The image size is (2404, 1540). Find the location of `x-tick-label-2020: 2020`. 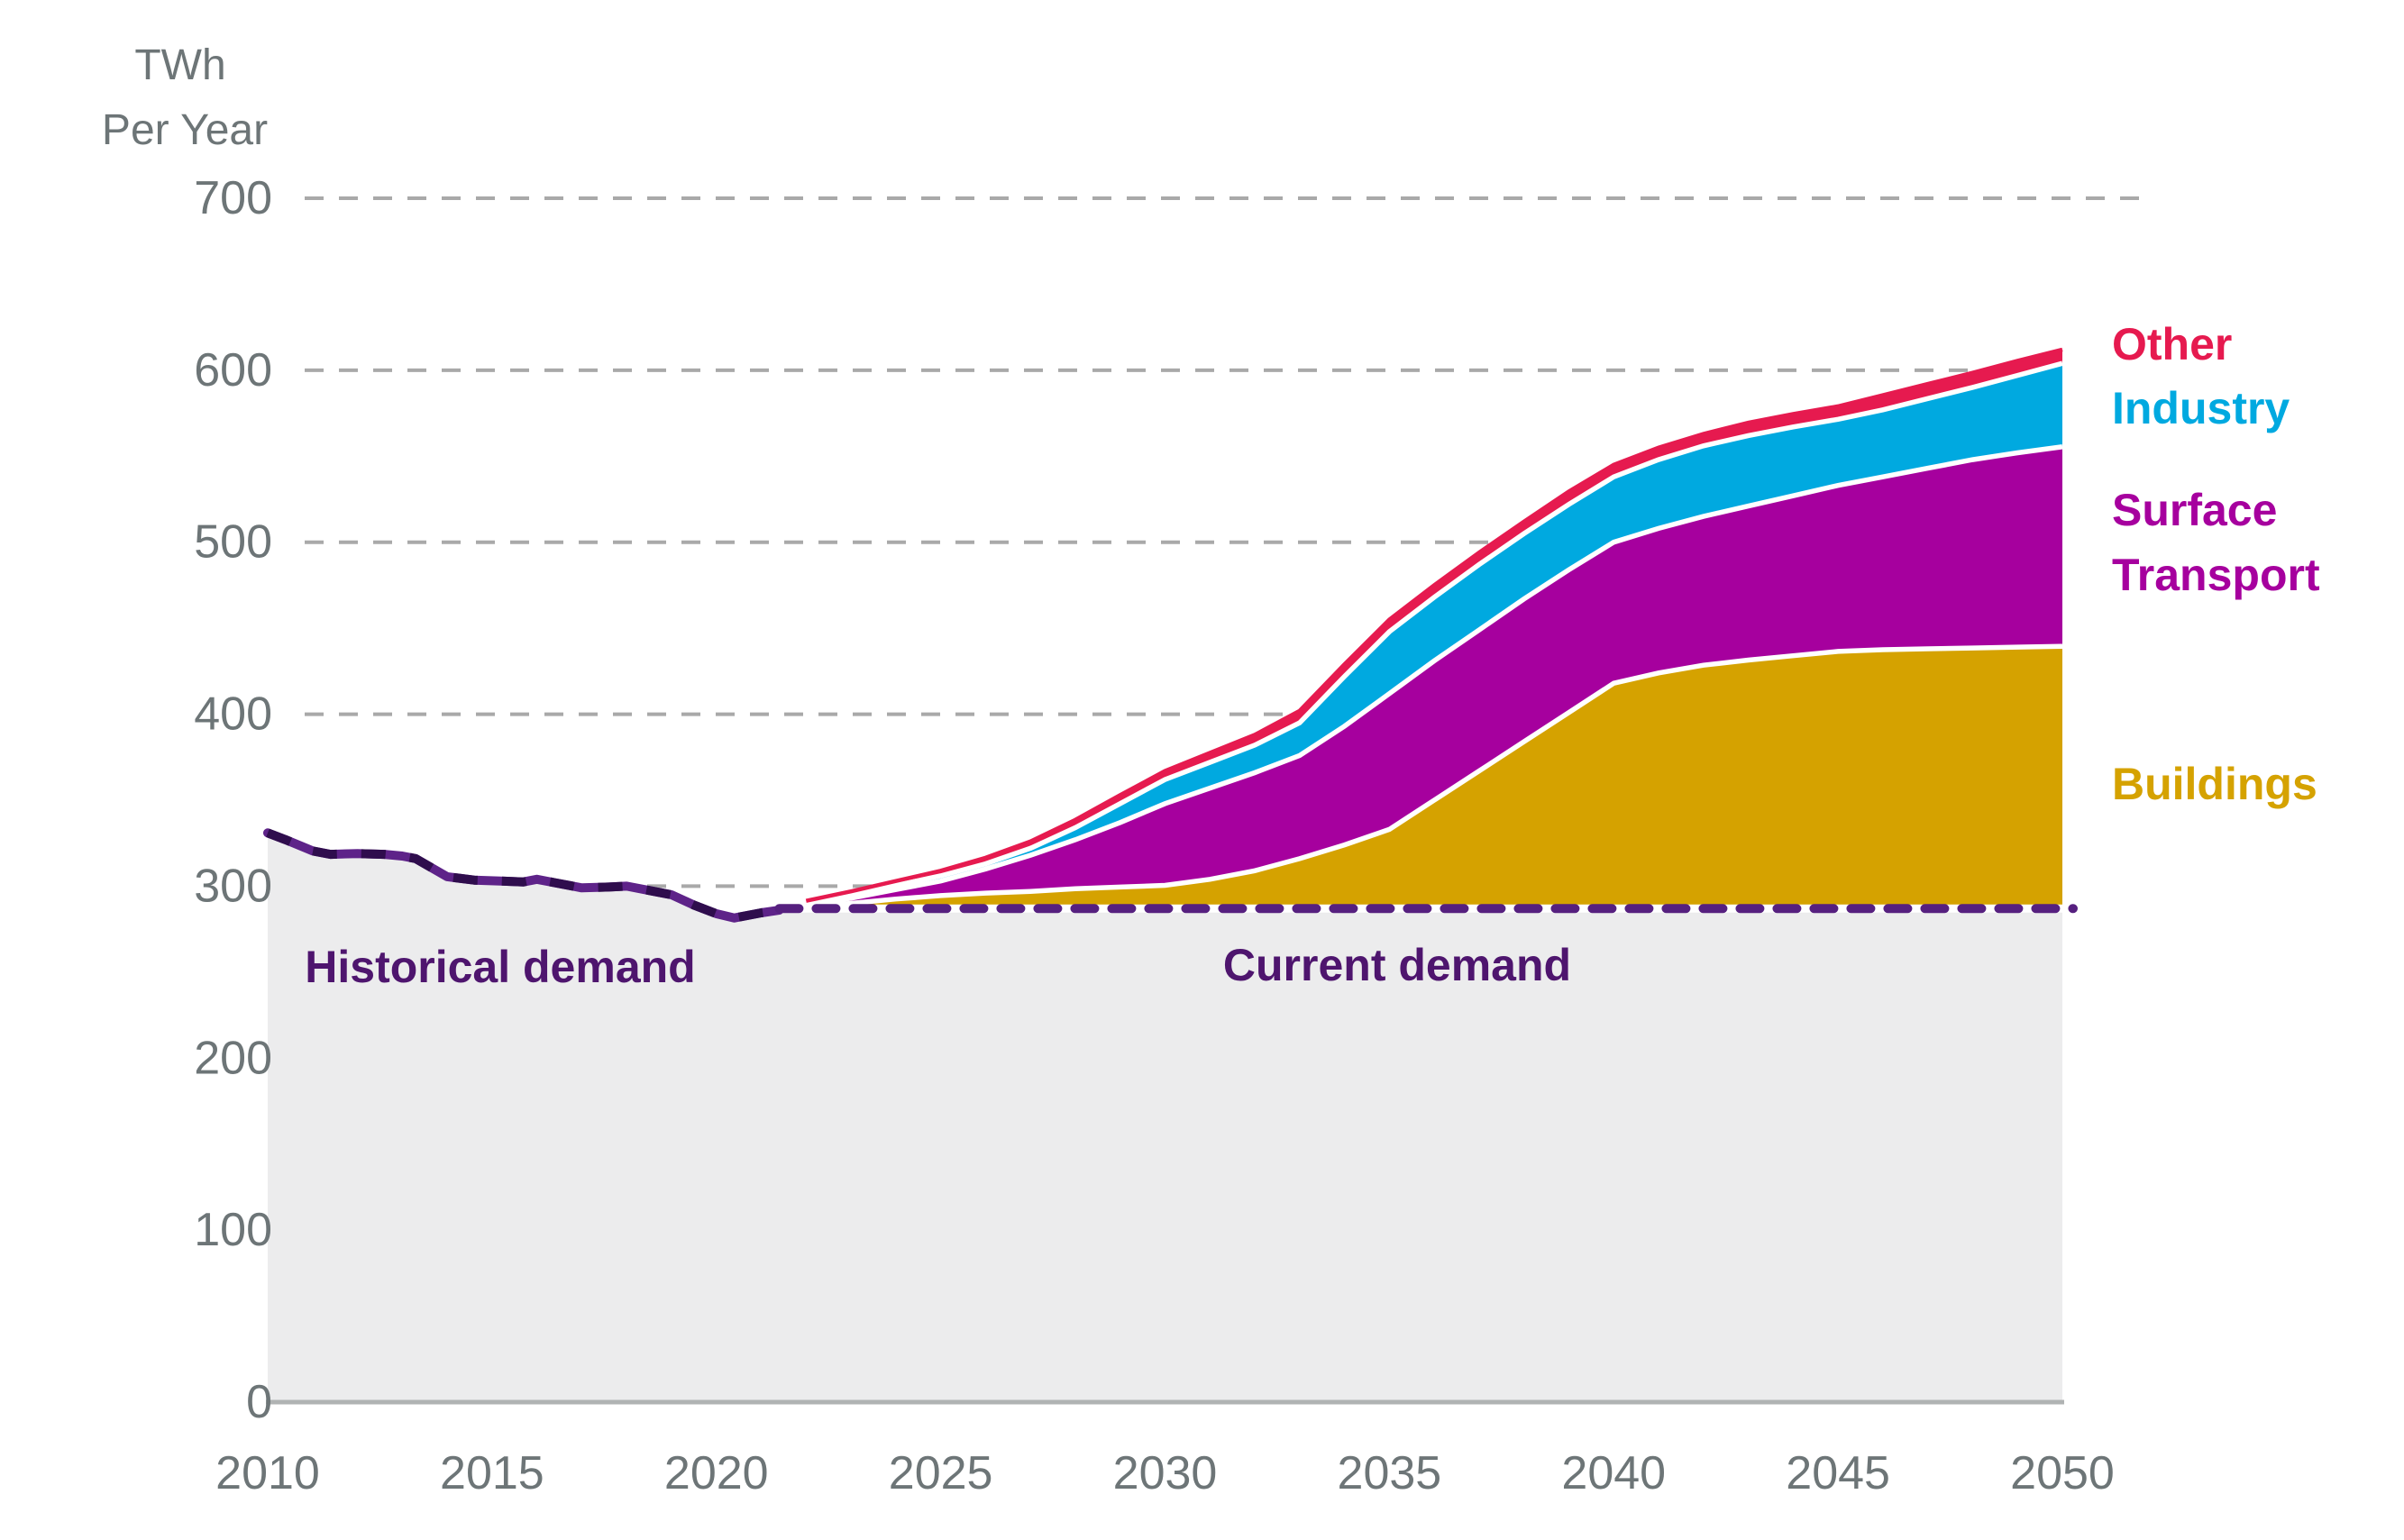

x-tick-label-2020: 2020 is located at coordinates (716, 1473).